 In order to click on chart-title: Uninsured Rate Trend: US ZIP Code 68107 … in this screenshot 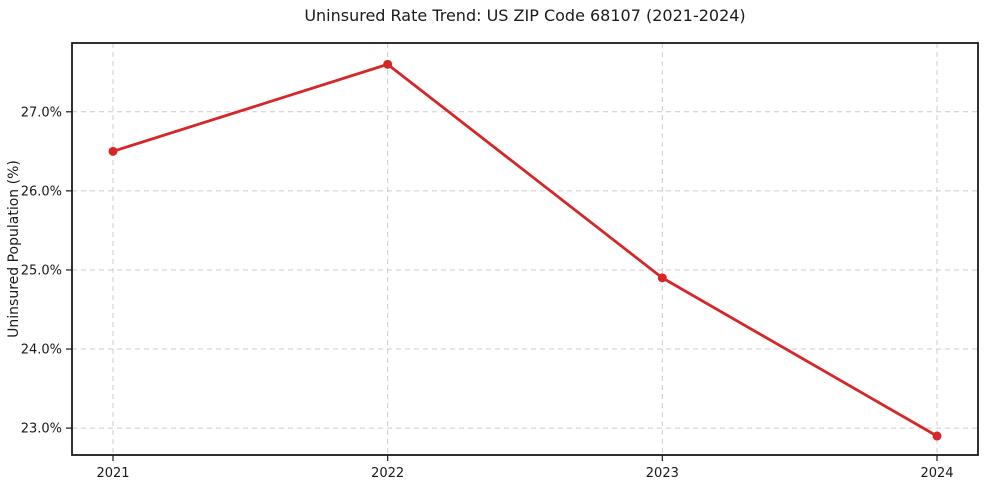, I will do `click(525, 15)`.